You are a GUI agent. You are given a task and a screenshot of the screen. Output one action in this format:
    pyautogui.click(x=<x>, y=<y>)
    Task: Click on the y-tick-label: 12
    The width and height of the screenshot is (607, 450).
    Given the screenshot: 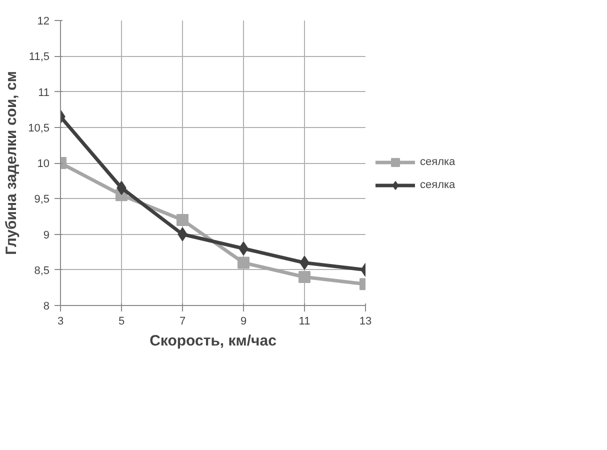 What is the action you would take?
    pyautogui.click(x=43, y=22)
    